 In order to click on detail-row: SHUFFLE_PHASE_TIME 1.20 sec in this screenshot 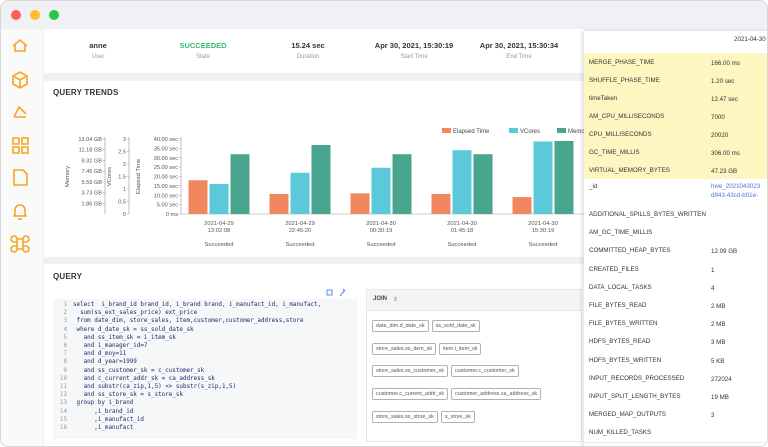, I will do `click(675, 80)`.